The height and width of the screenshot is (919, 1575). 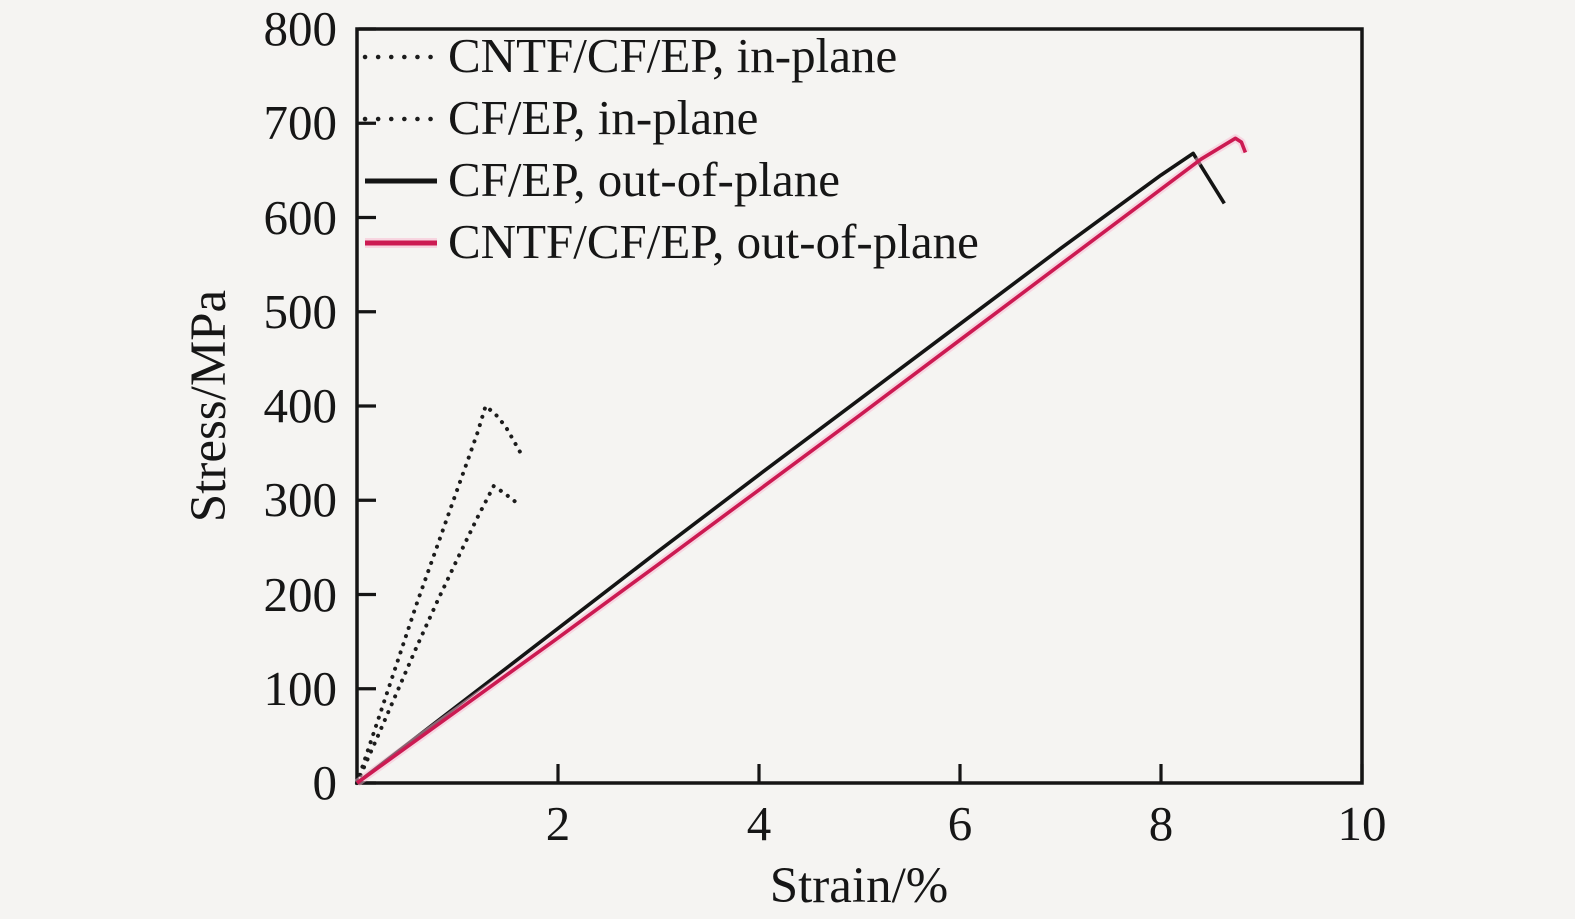 I want to click on legend-label: CNTF/CF/EP, out-of-plane, so click(x=713, y=241).